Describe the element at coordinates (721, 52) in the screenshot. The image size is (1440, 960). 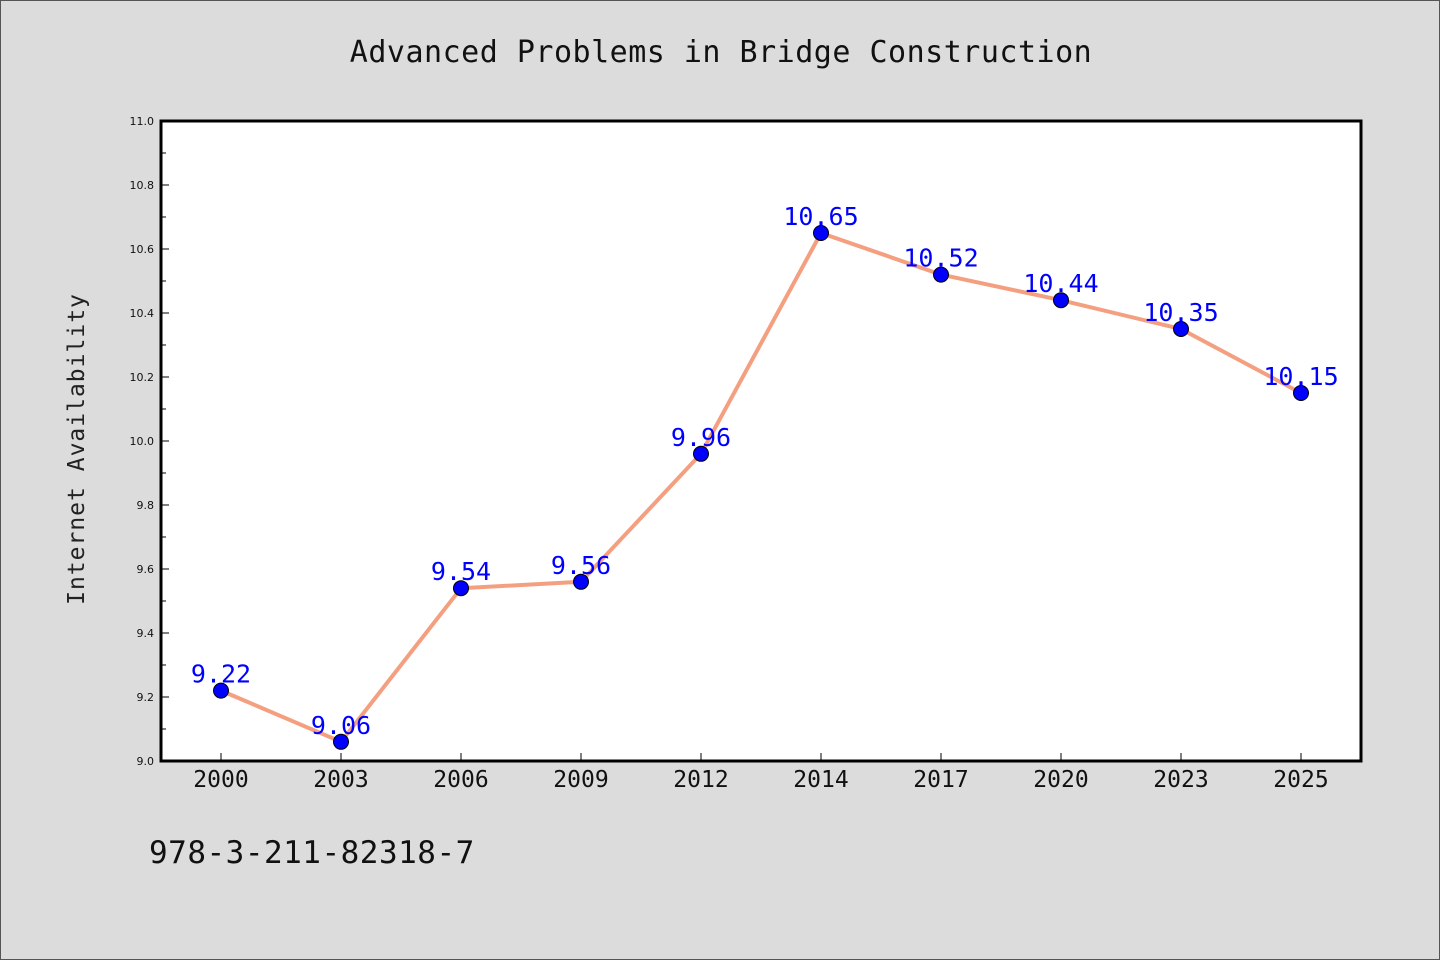
I see `chart-title: Advanced Problems in Bridge Construction` at that location.